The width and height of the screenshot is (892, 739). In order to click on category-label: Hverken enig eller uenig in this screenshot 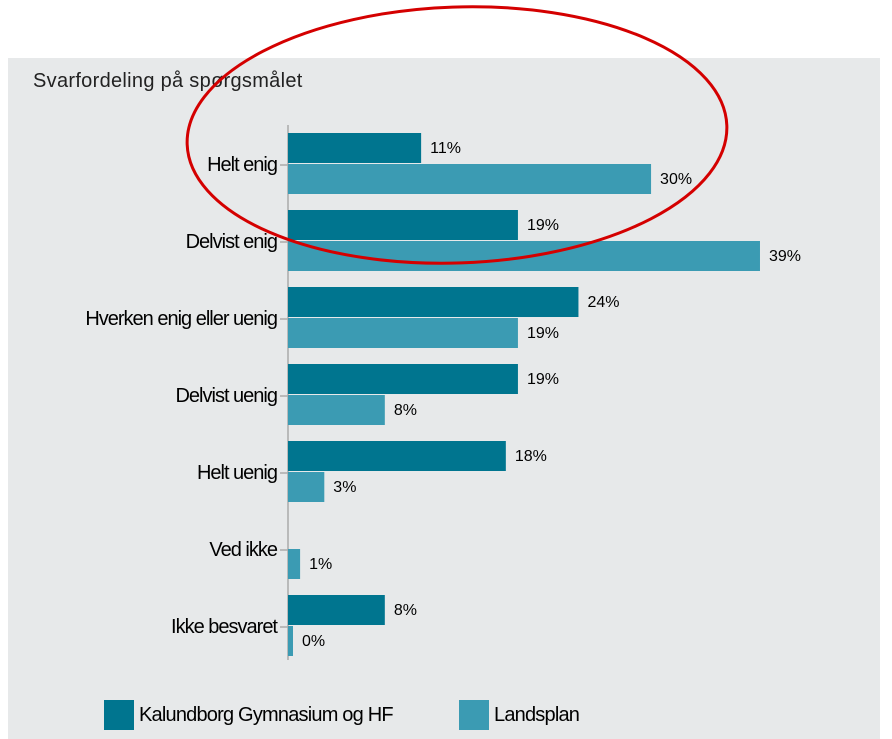, I will do `click(181, 319)`.